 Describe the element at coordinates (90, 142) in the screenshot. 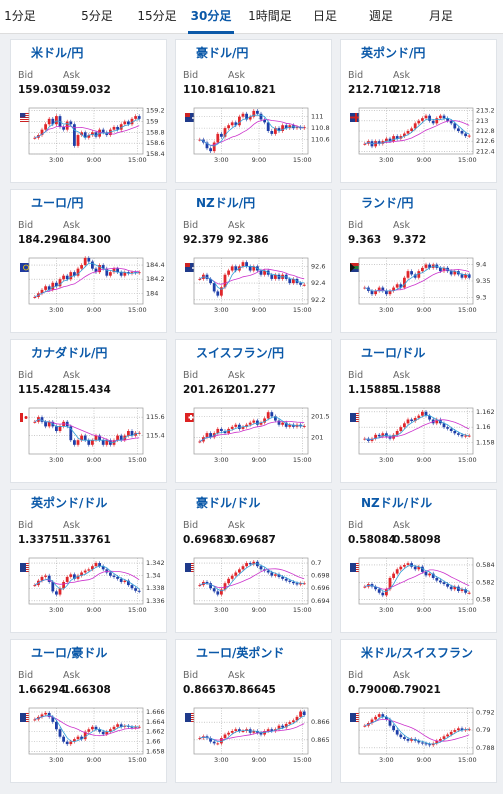

I see `mini-candlestick-chart: 3:00 9:00 15:00 159.2 159 158.8 158.6 158.4` at that location.